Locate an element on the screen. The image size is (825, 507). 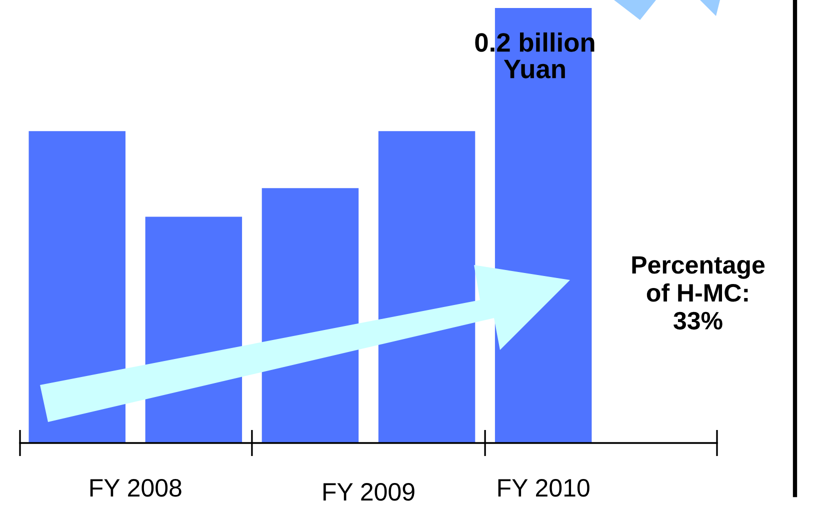
text: Percentage of H-MC: 33% is located at coordinates (698, 293).